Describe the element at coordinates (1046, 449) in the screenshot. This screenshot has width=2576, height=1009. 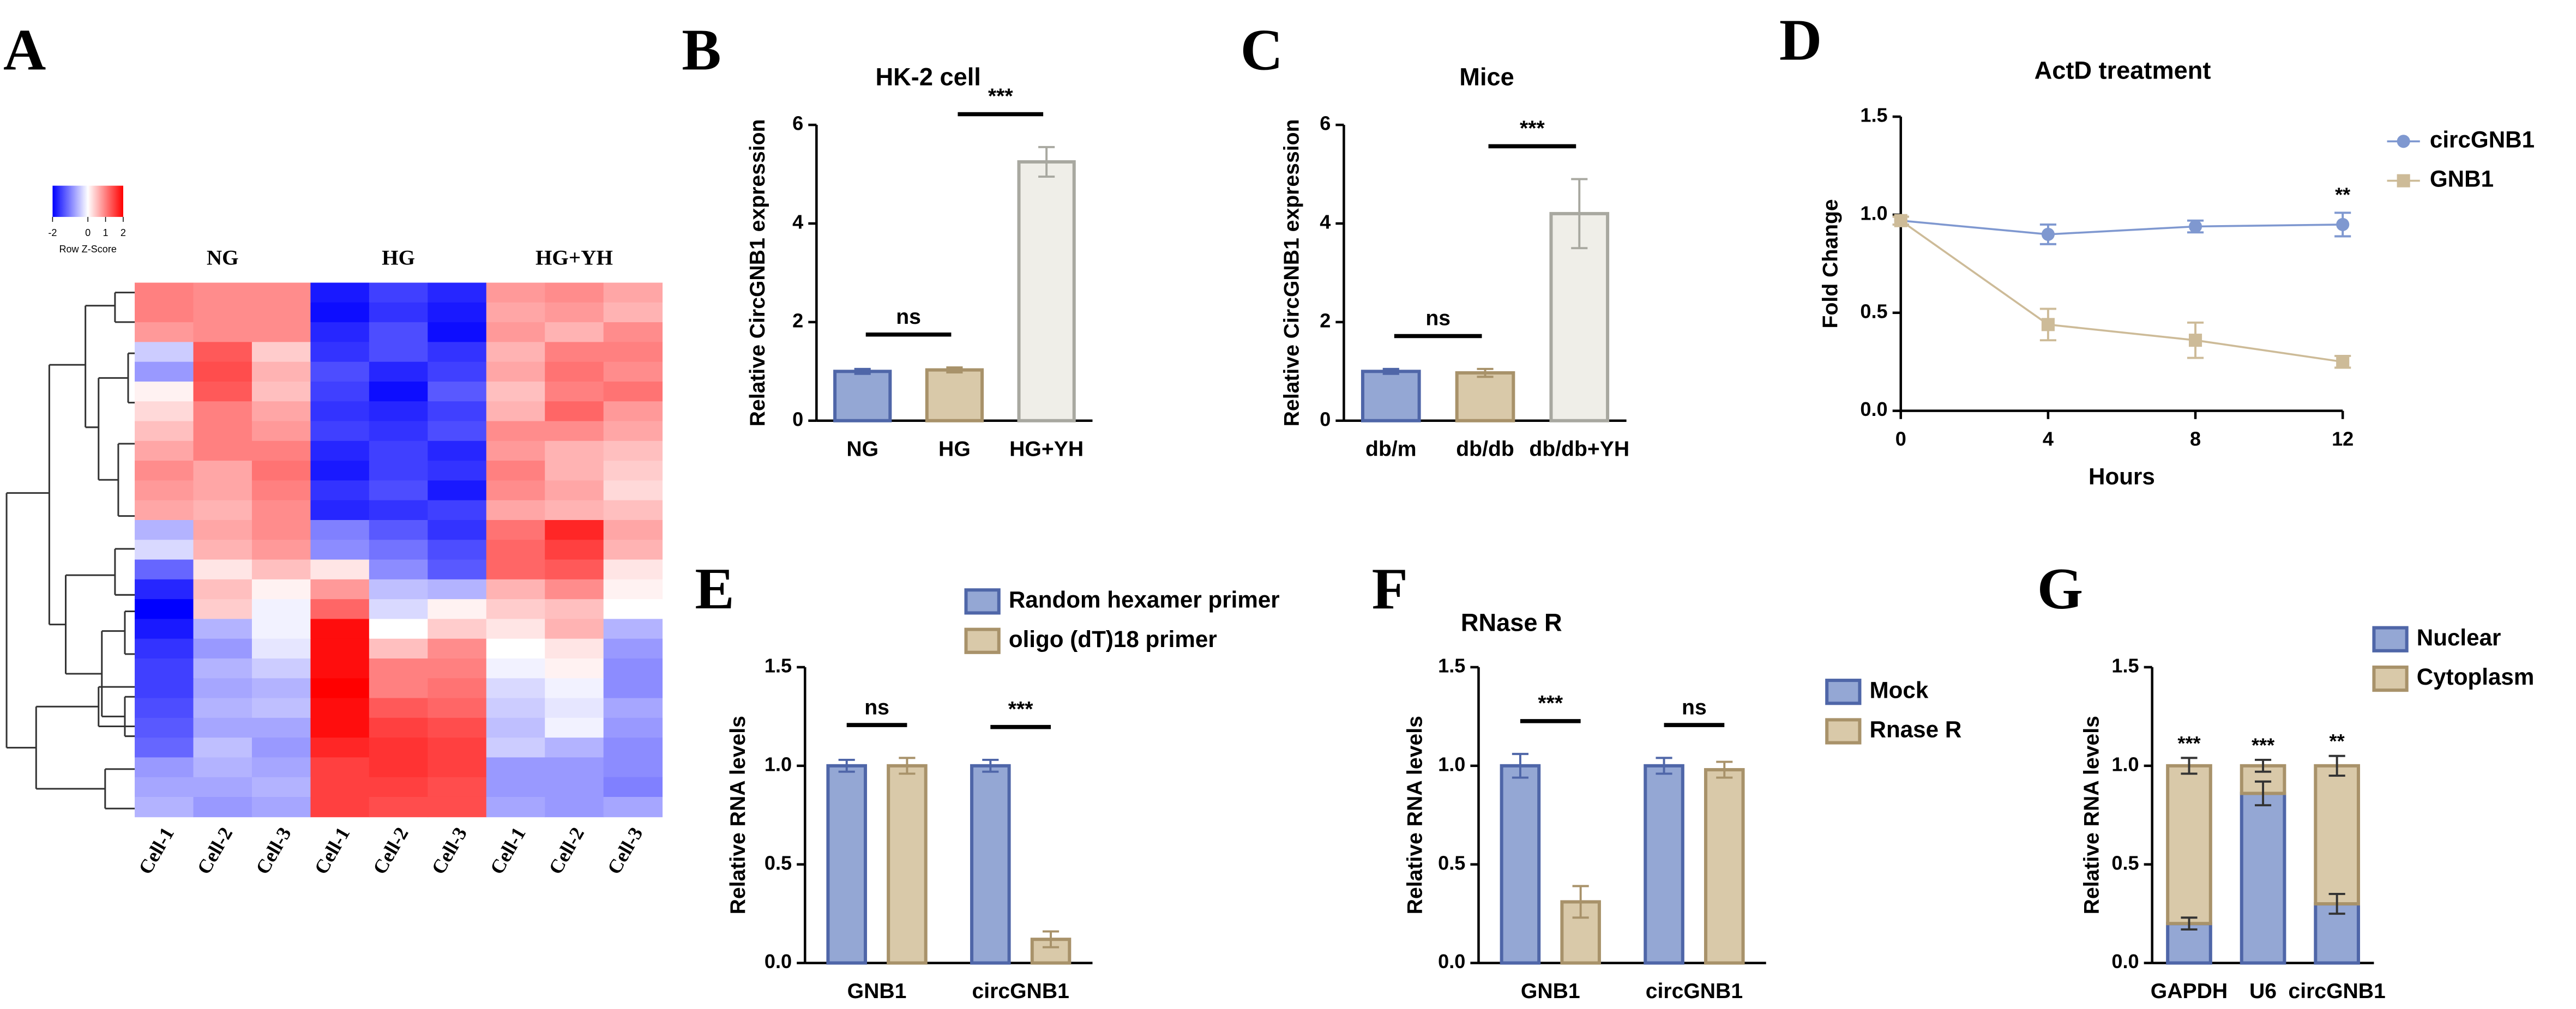
I see `x-tick-label: HG+YH` at that location.